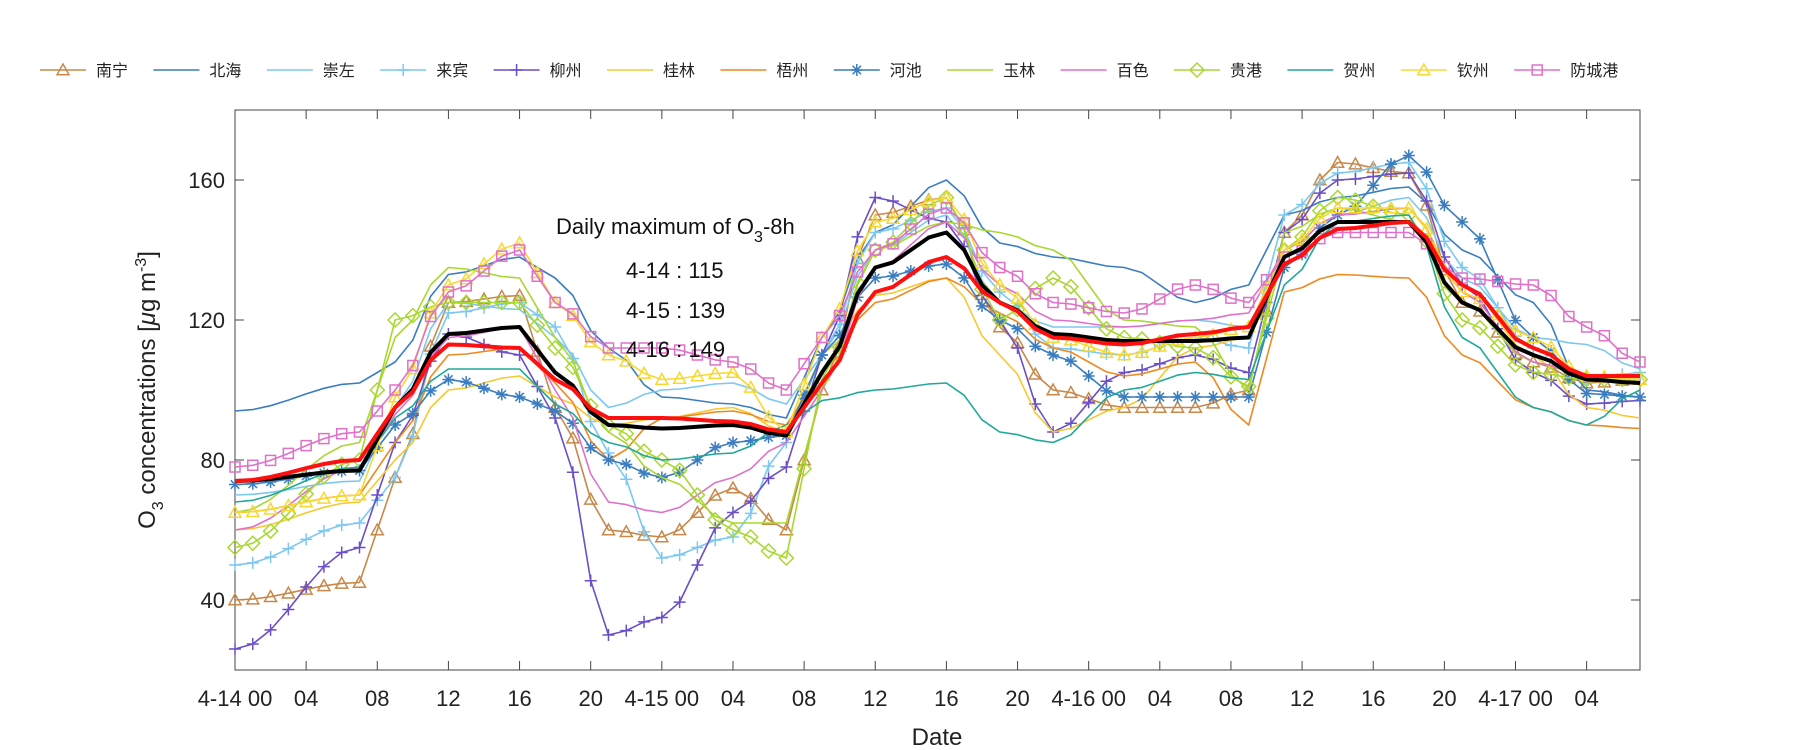 Image resolution: width=1800 pixels, height=750 pixels. Describe the element at coordinates (1019, 70) in the screenshot. I see `legend-label: 玉林` at that location.